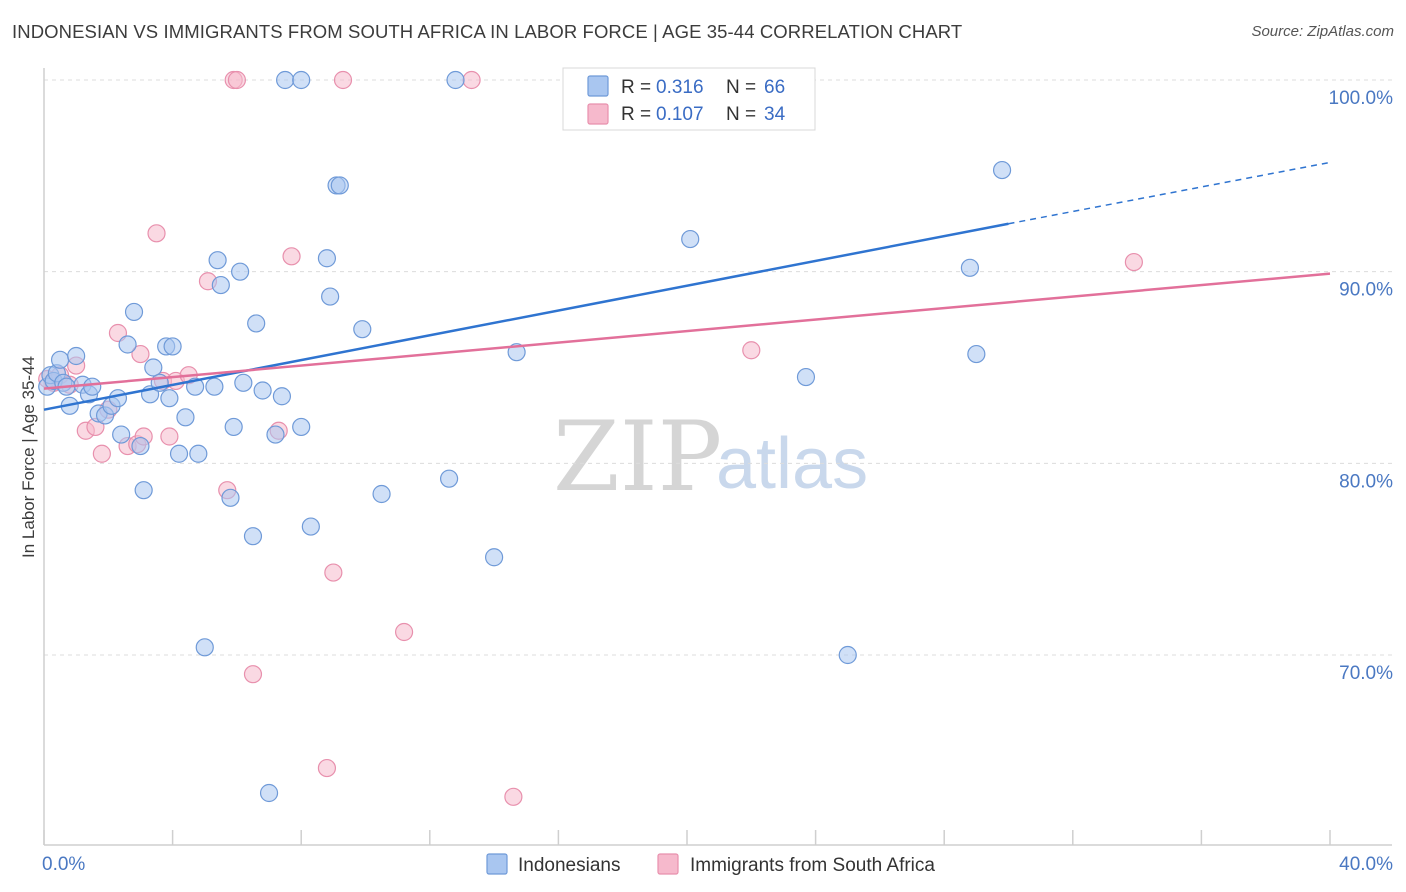 The height and width of the screenshot is (892, 1406). What do you see at coordinates (636, 87) in the screenshot?
I see `legend-r-label-1: R =` at bounding box center [636, 87].